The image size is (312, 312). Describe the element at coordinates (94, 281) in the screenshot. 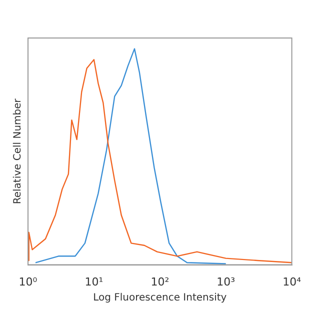

I see `x-tick-label: 10¹` at that location.